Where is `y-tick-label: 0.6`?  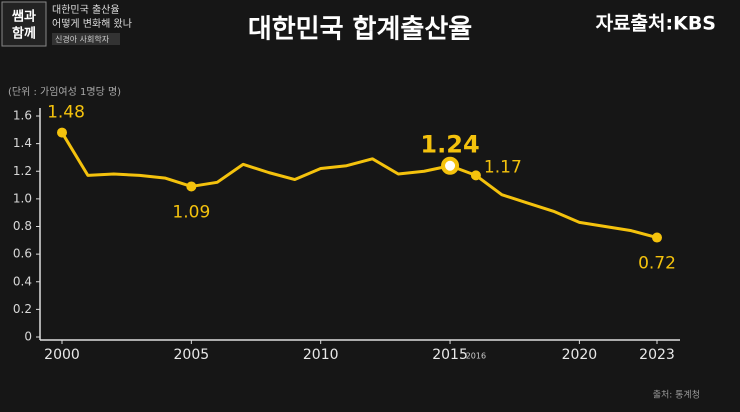
y-tick-label: 0.6 is located at coordinates (22, 254).